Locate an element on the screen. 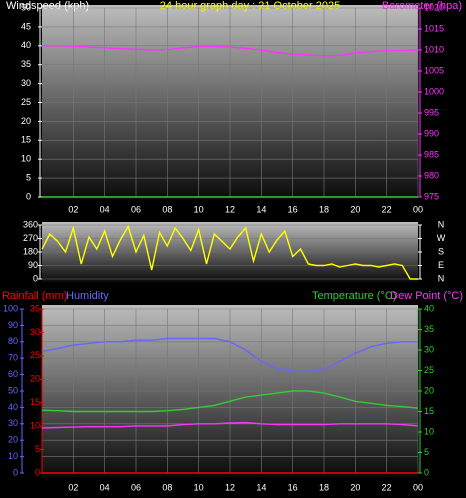 This screenshot has width=466, height=498. y-tick-label: 100 is located at coordinates (10, 308).